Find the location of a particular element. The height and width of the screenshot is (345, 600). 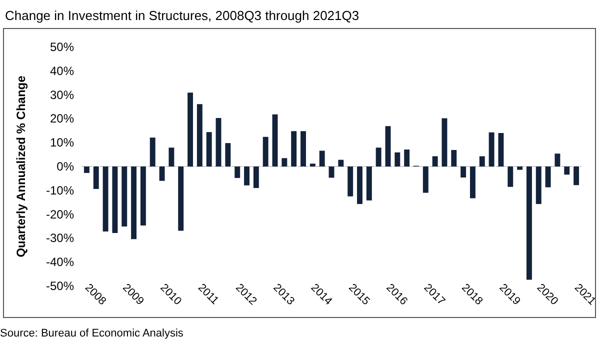

y-tick-label: -10% is located at coordinates (60, 190).